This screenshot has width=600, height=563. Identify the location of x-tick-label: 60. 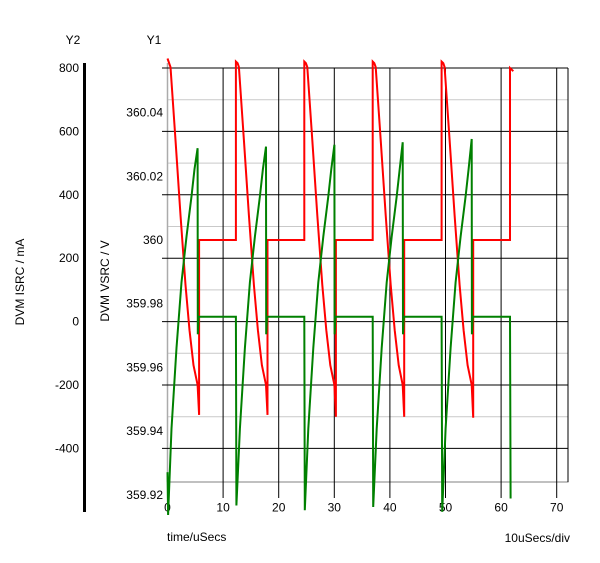
(501, 508).